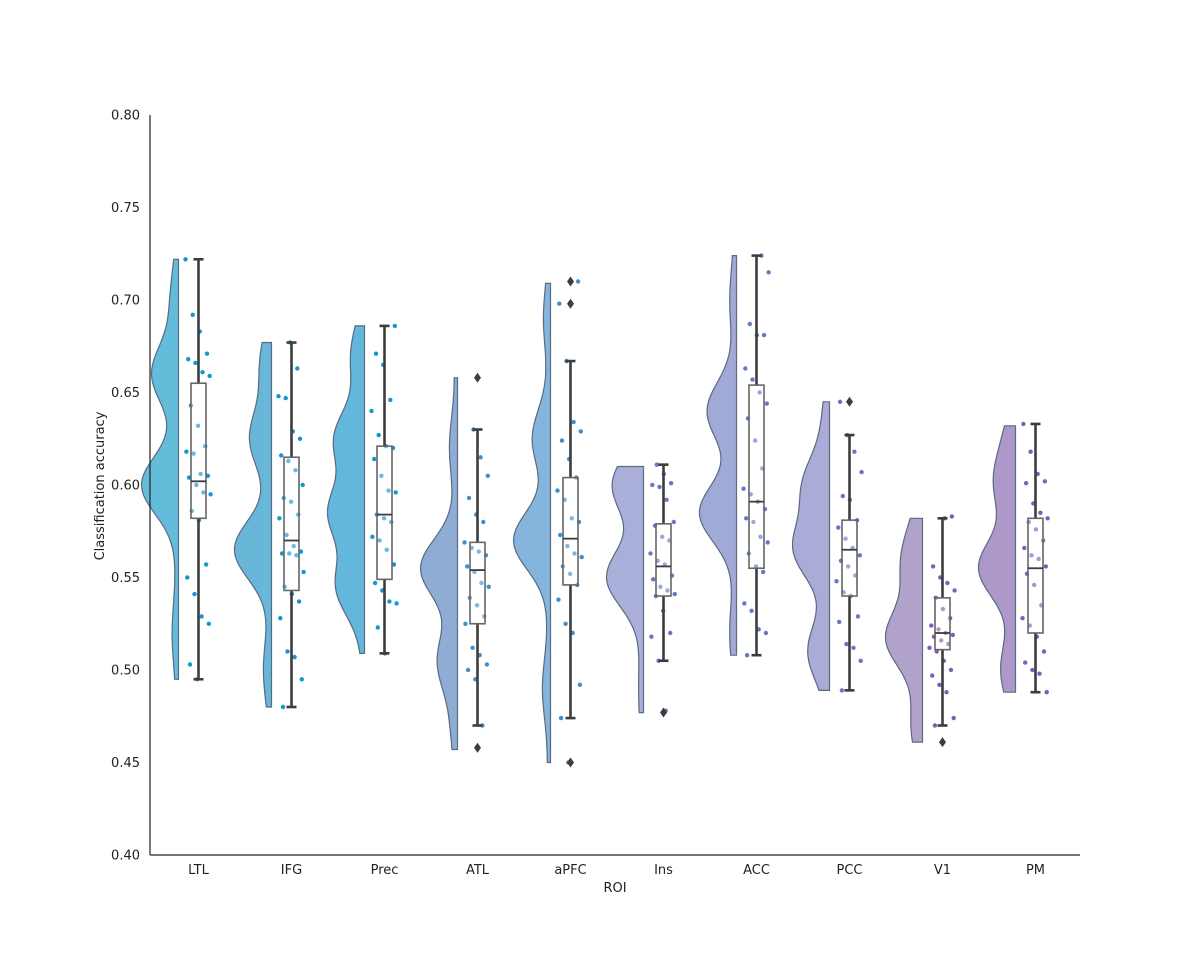  I want to click on violin-V1, so click(904, 630).